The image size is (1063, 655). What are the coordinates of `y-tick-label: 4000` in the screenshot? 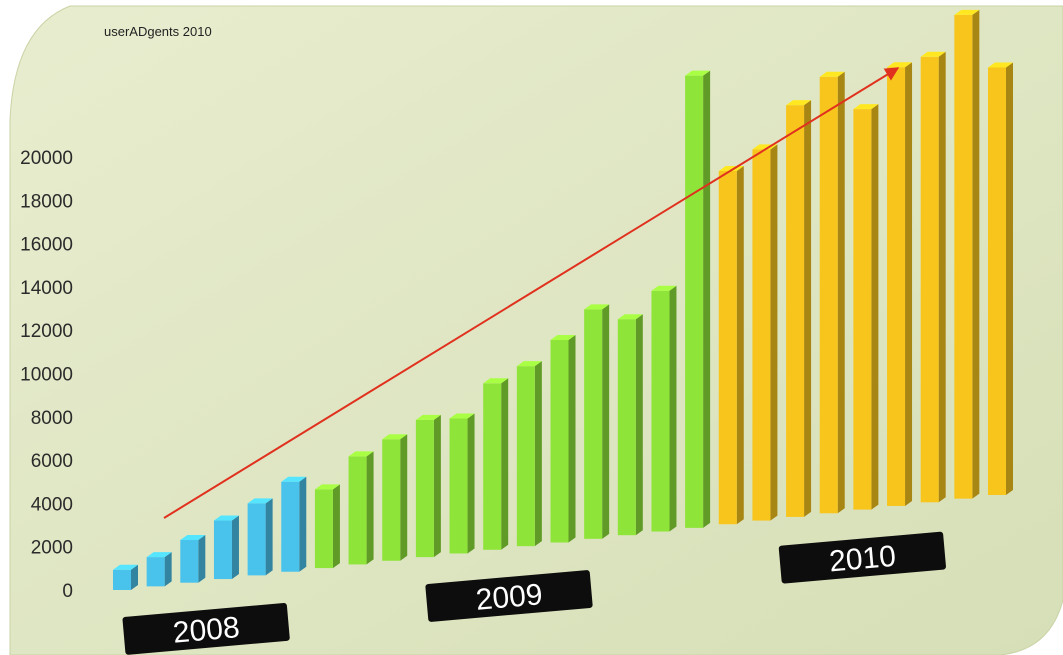 It's located at (52, 504).